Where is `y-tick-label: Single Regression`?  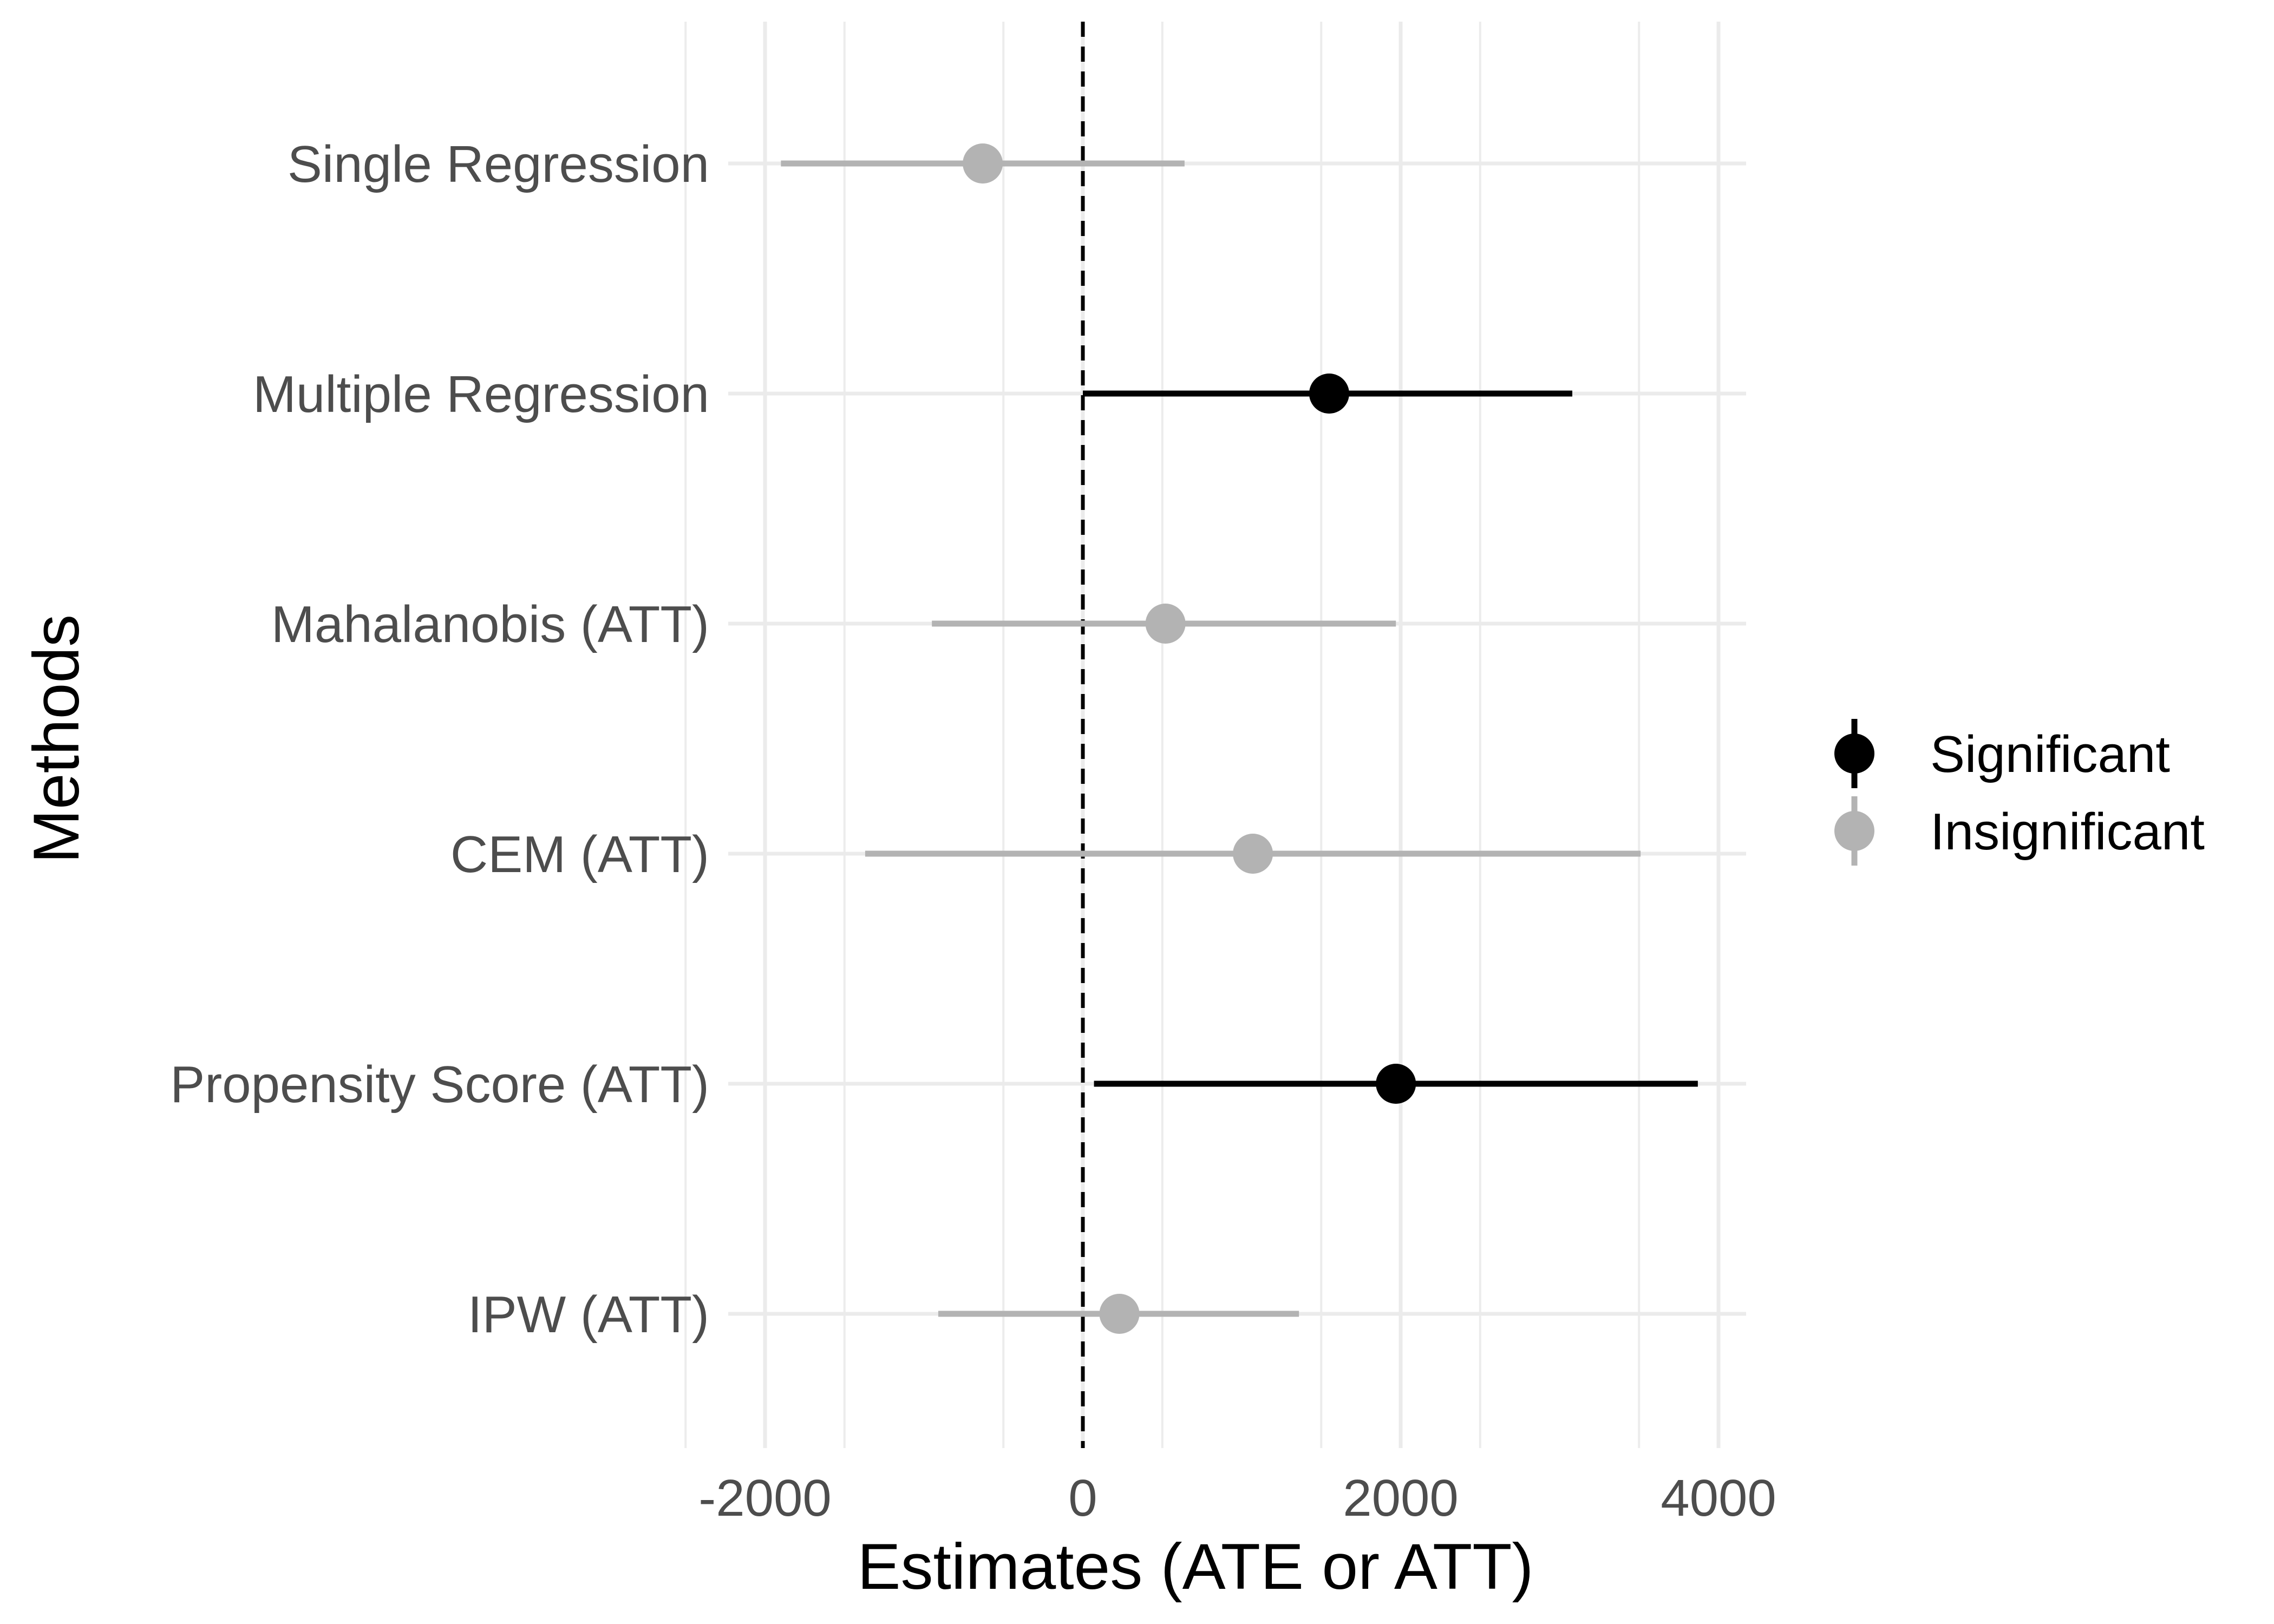
y-tick-label: Single Regression is located at coordinates (498, 164).